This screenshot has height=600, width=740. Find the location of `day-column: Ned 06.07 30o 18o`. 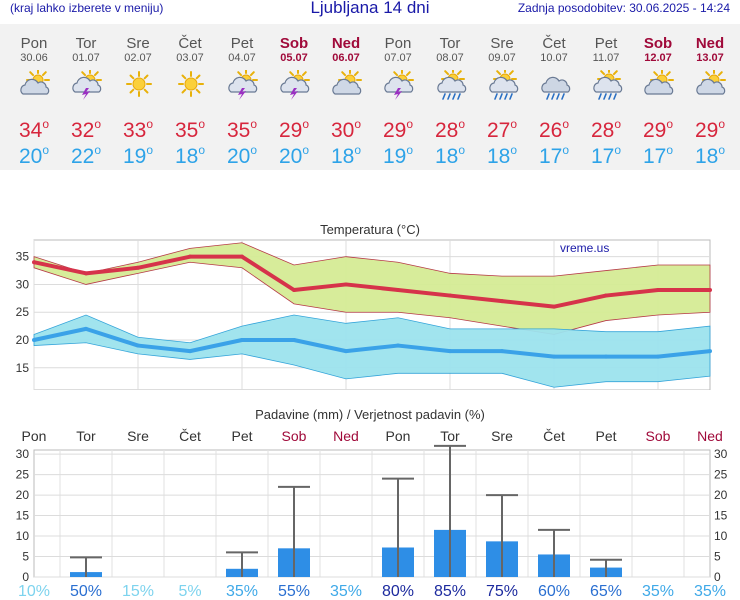

day-column: Ned 06.07 30o 18o is located at coordinates (346, 96).